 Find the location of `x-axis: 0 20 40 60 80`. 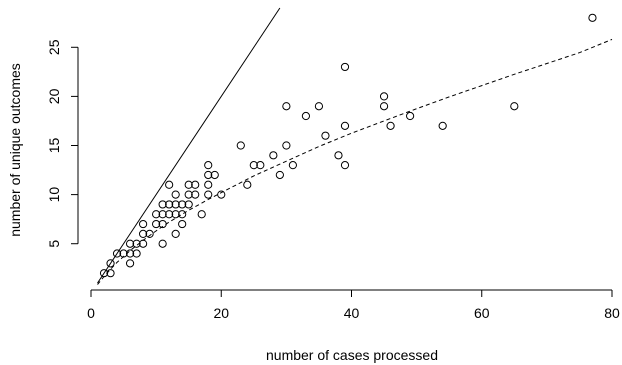

x-axis: 0 20 40 60 80 is located at coordinates (353, 305).